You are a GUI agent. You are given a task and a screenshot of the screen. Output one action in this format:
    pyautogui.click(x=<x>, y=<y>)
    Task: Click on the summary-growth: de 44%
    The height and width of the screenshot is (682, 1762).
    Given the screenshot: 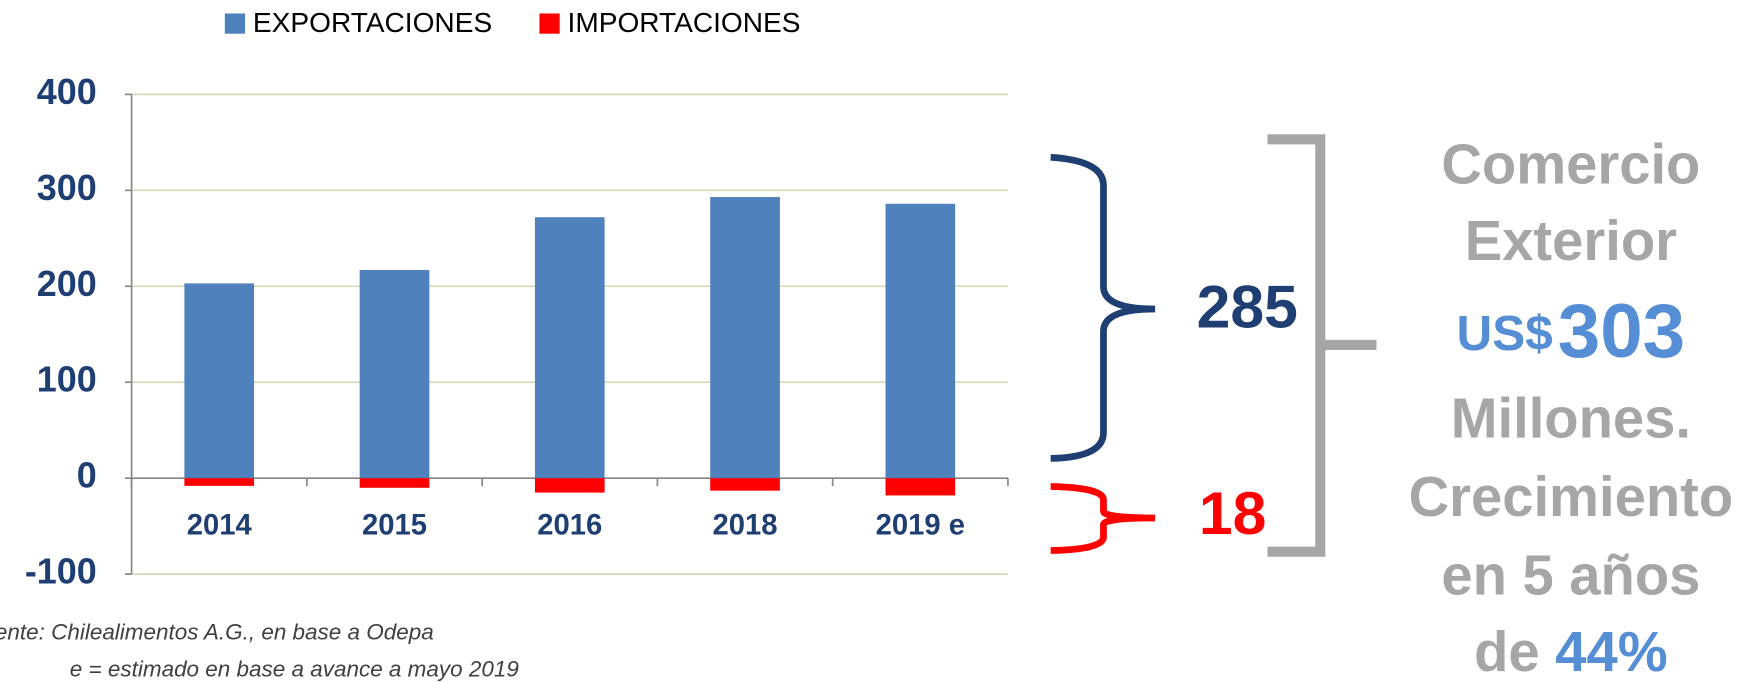 What is the action you would take?
    pyautogui.click(x=1571, y=651)
    